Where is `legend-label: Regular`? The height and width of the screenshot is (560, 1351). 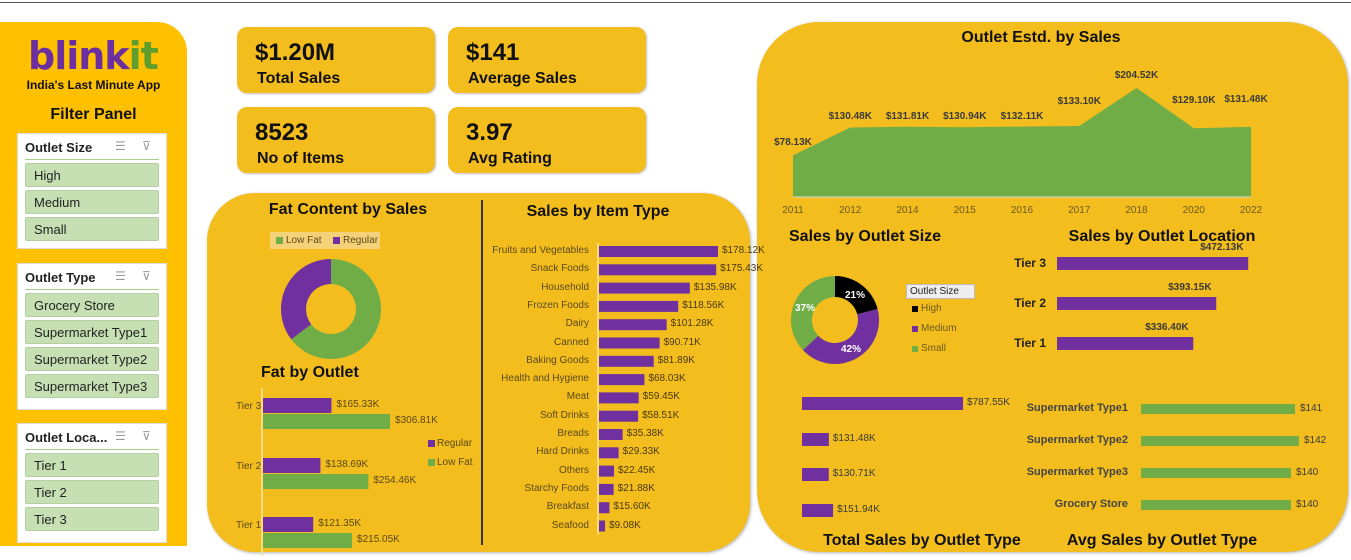 legend-label: Regular is located at coordinates (455, 443).